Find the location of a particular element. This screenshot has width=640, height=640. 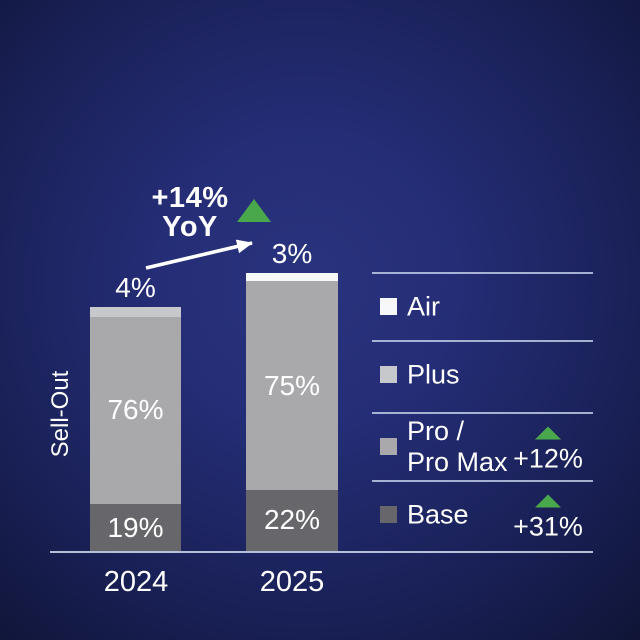

bar-segment-label: 22% is located at coordinates (292, 520).